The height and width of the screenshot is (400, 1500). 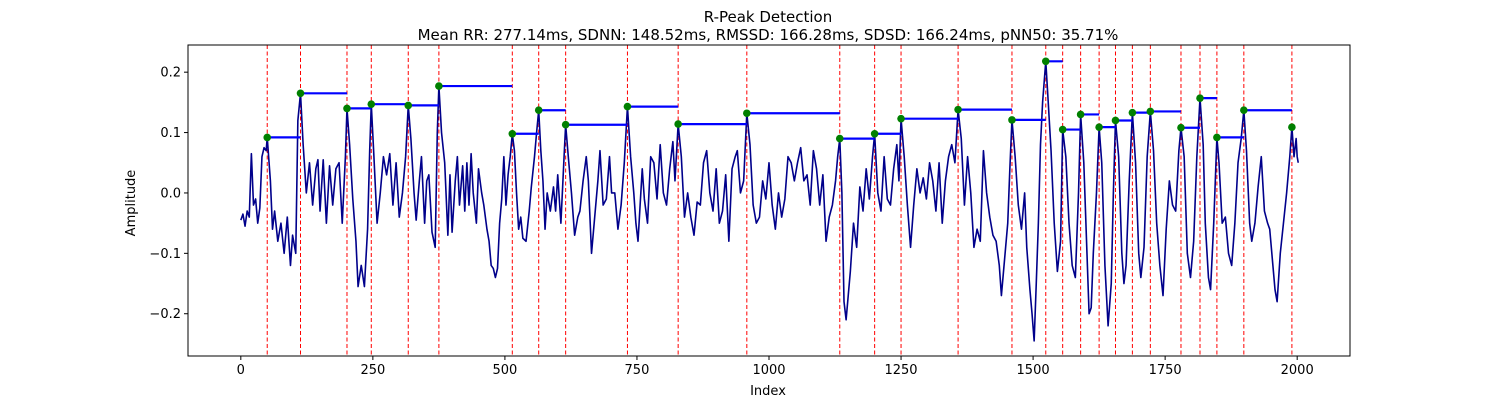 I want to click on x-tick-label-4: 1000, so click(x=768, y=370).